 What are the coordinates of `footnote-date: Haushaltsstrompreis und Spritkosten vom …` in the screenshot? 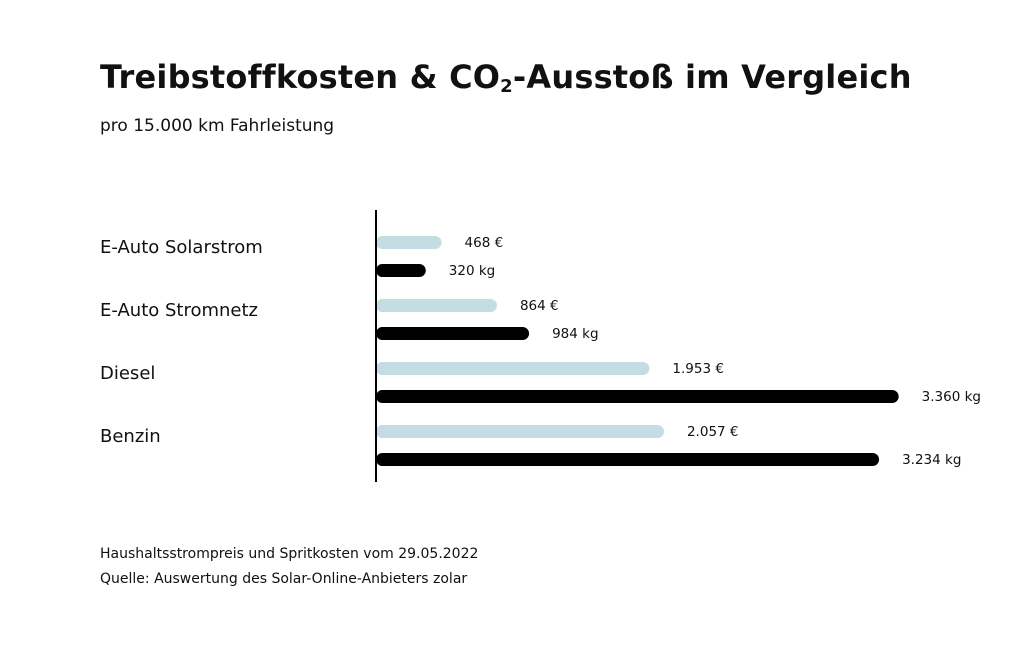 It's located at (289, 554).